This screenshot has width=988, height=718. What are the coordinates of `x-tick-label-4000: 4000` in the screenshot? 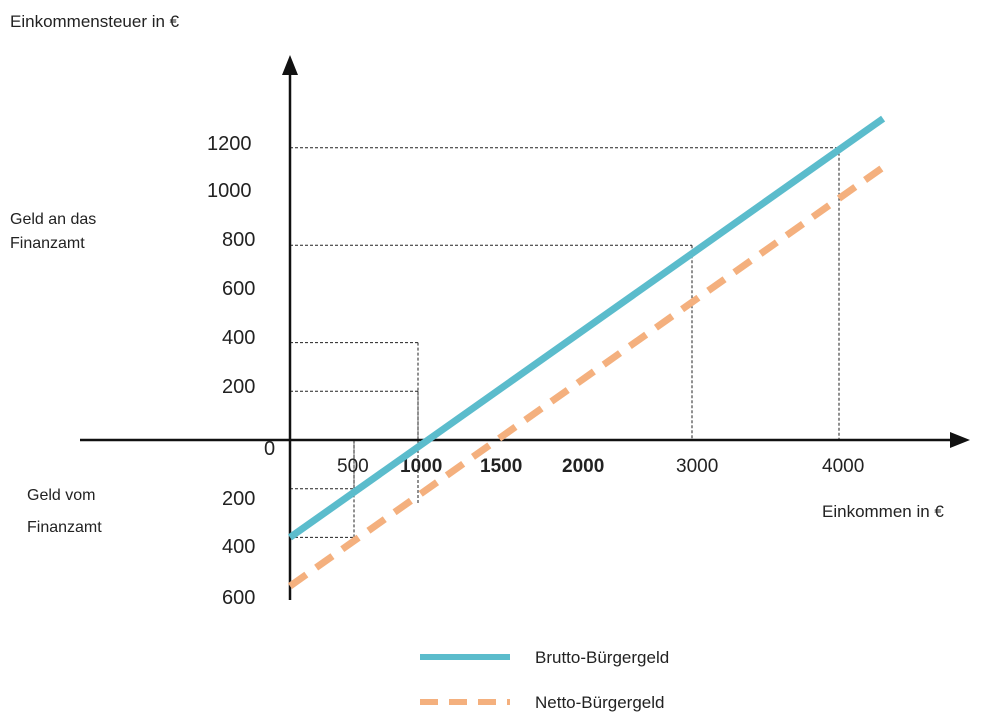 It's located at (843, 466).